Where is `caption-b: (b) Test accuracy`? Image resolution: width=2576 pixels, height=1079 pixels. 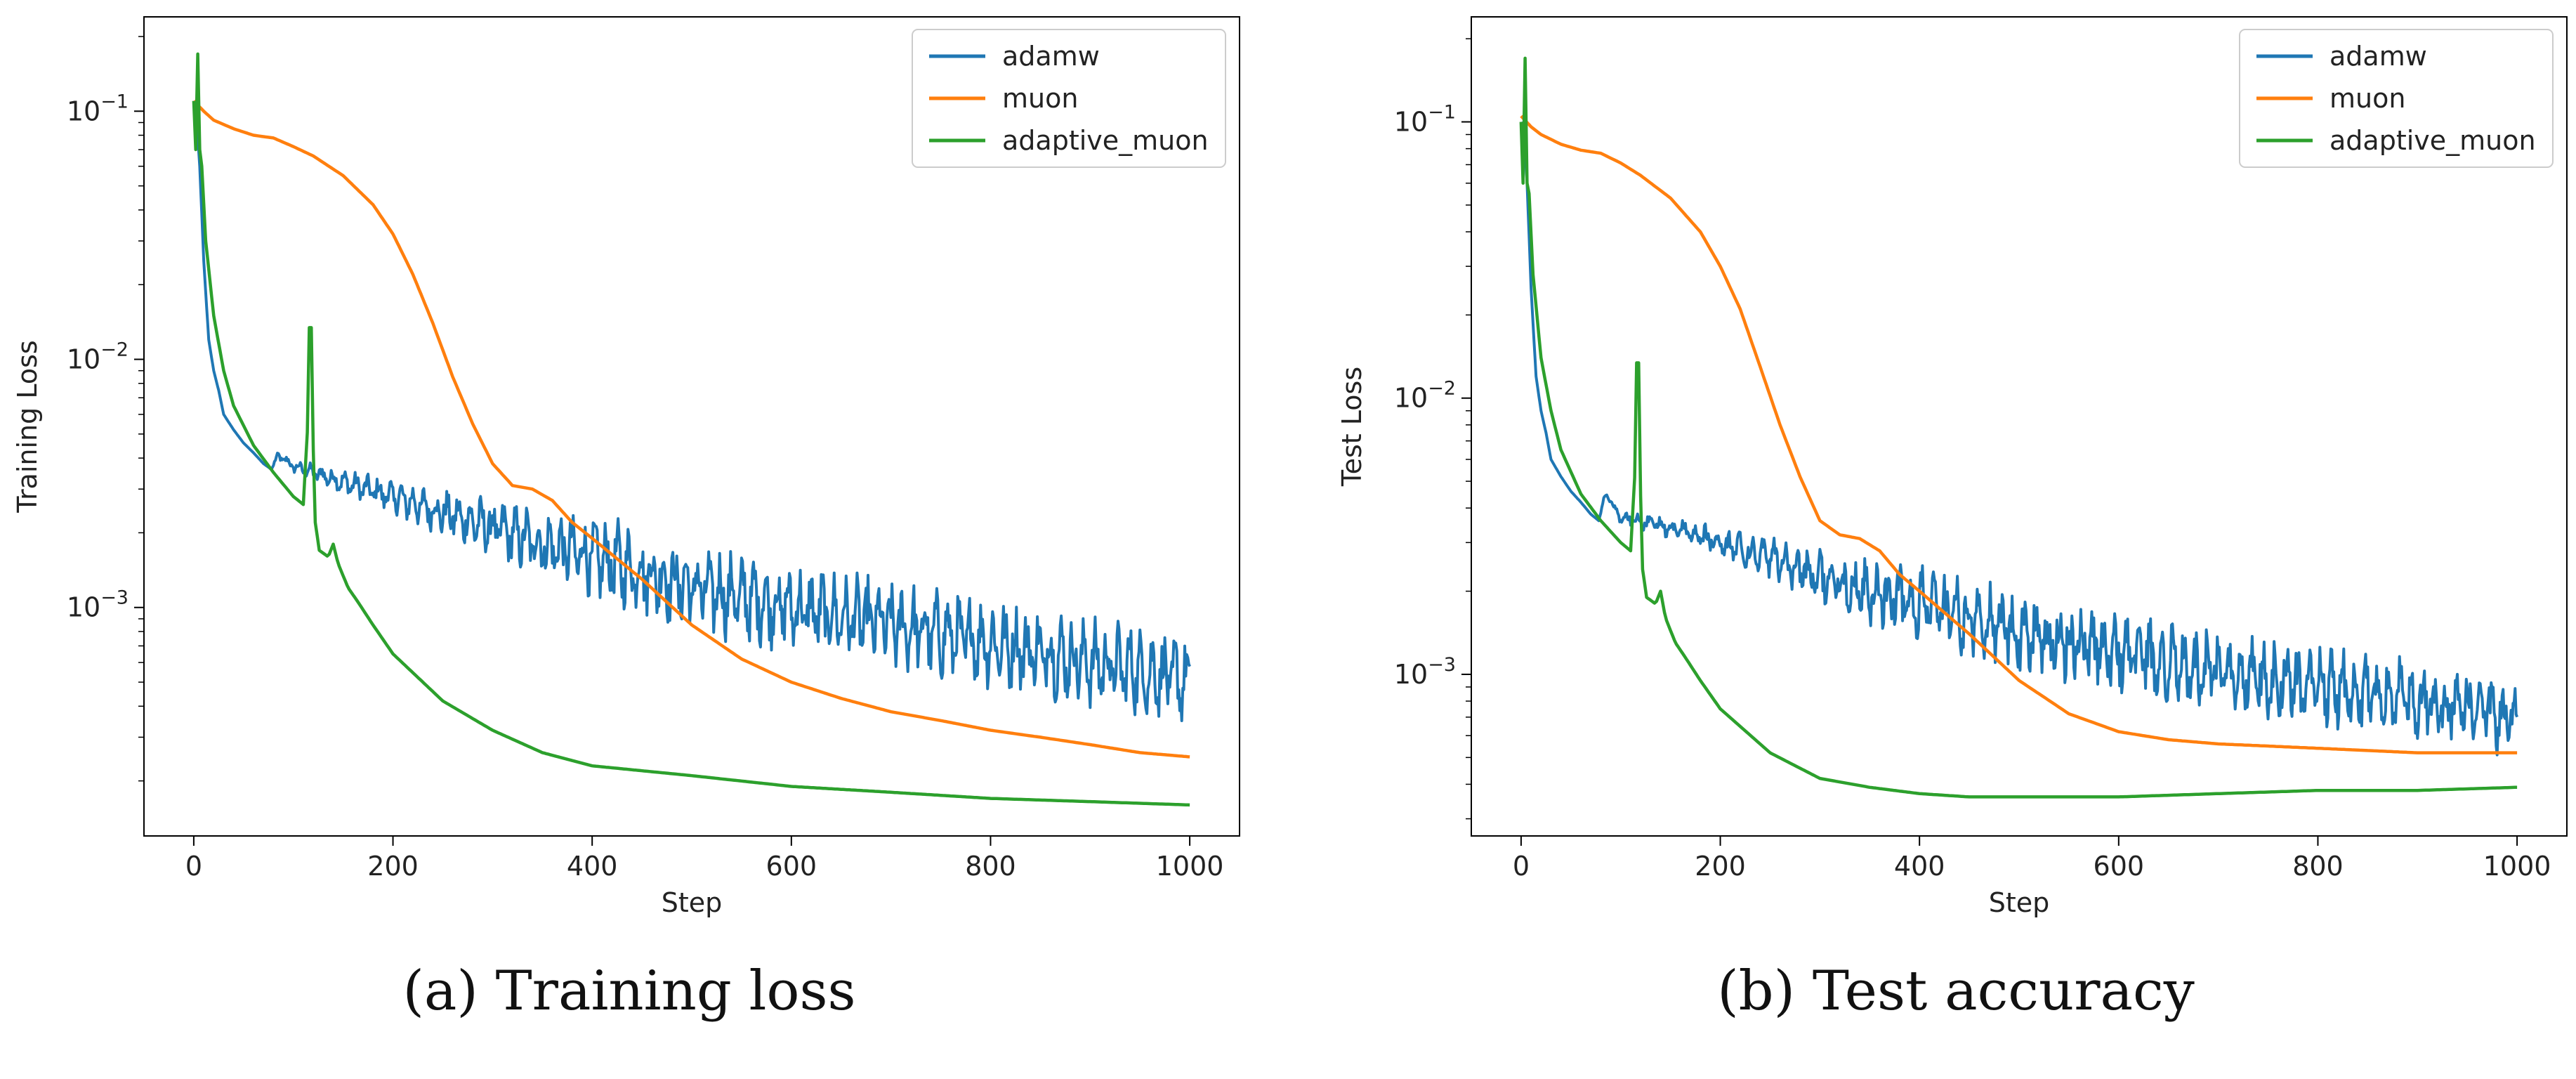 caption-b: (b) Test accuracy is located at coordinates (1956, 992).